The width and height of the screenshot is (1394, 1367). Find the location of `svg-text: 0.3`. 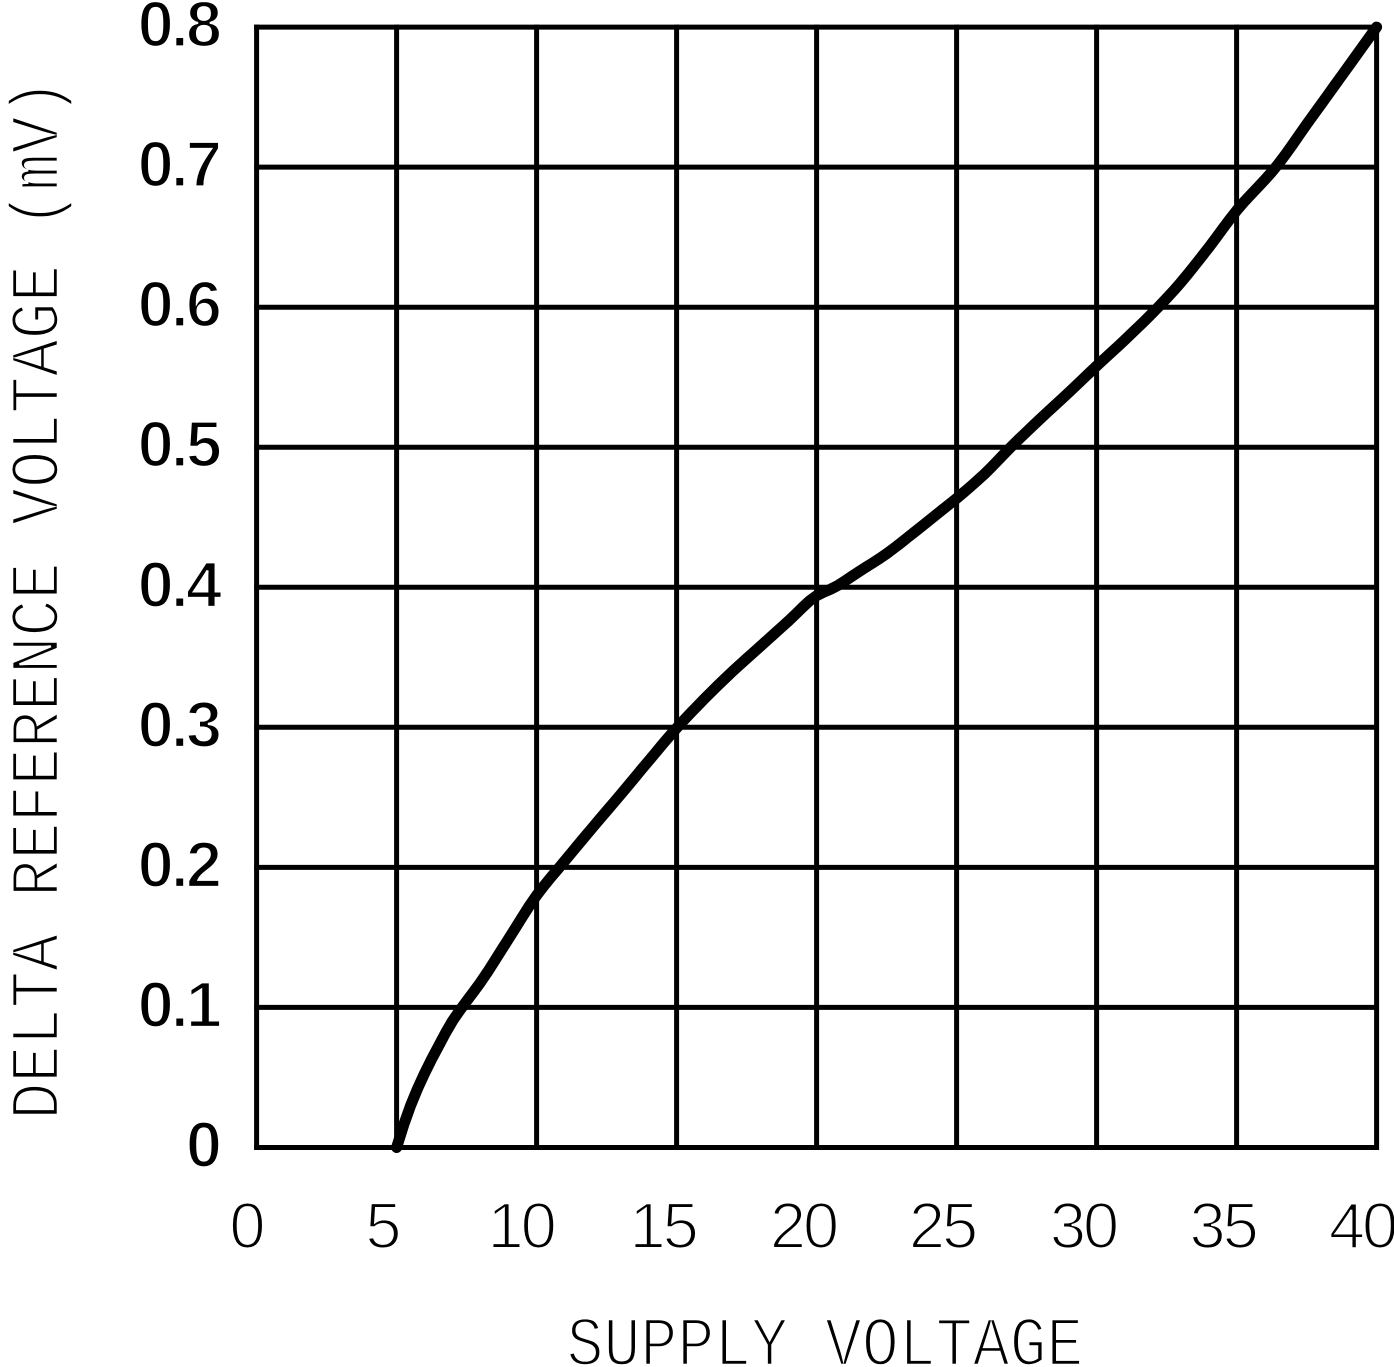

svg-text: 0.3 is located at coordinates (179, 724).